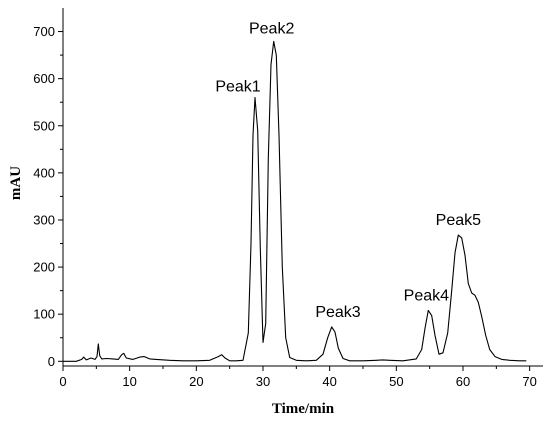 This screenshot has width=550, height=422. I want to click on peak-label: Peak3, so click(337, 312).